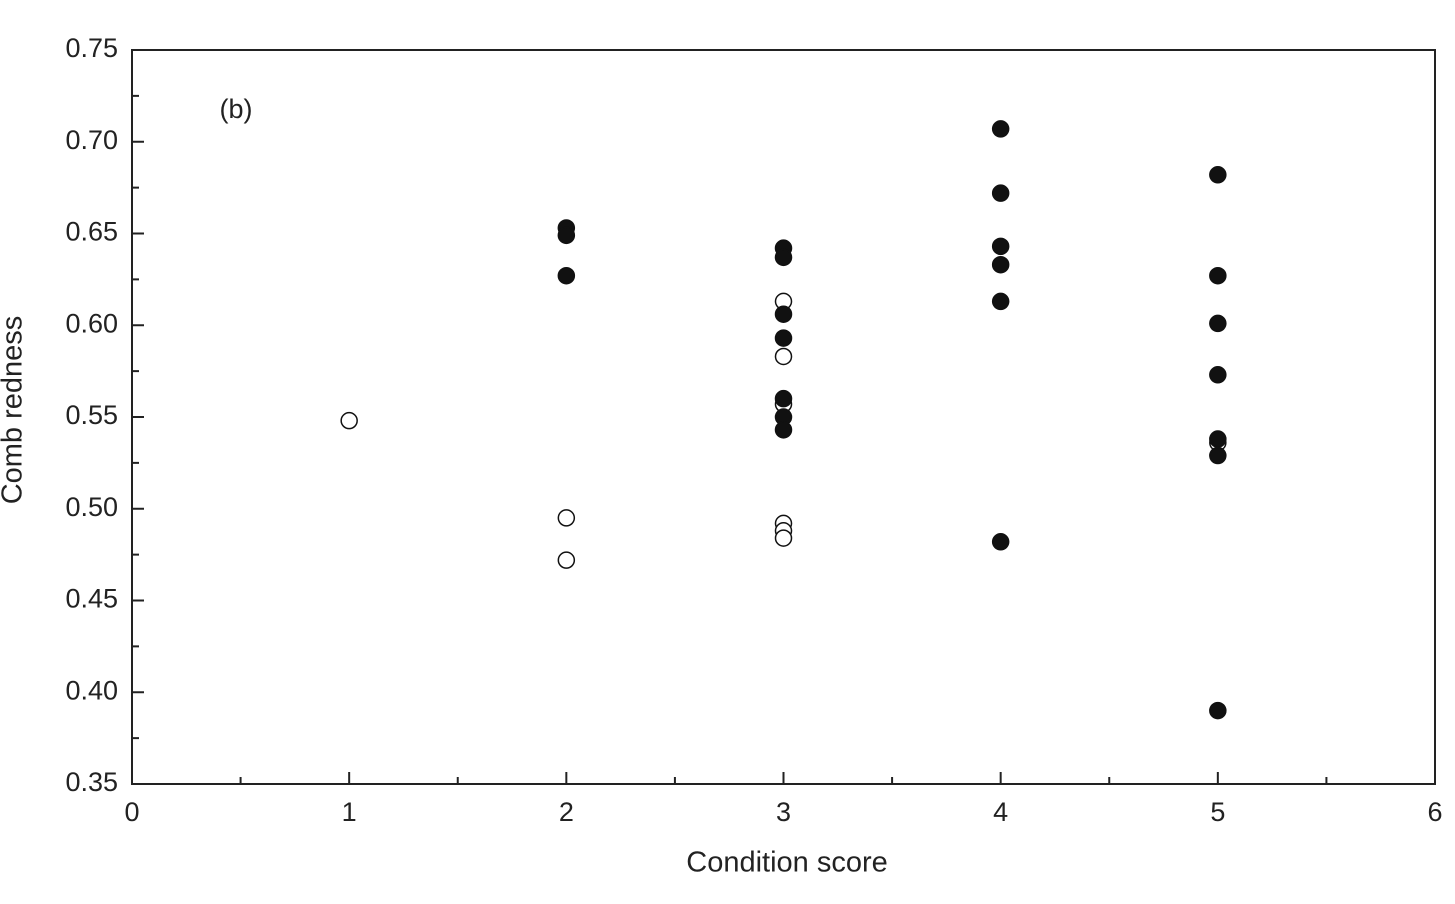  I want to click on x-tick-label: 3, so click(783, 812).